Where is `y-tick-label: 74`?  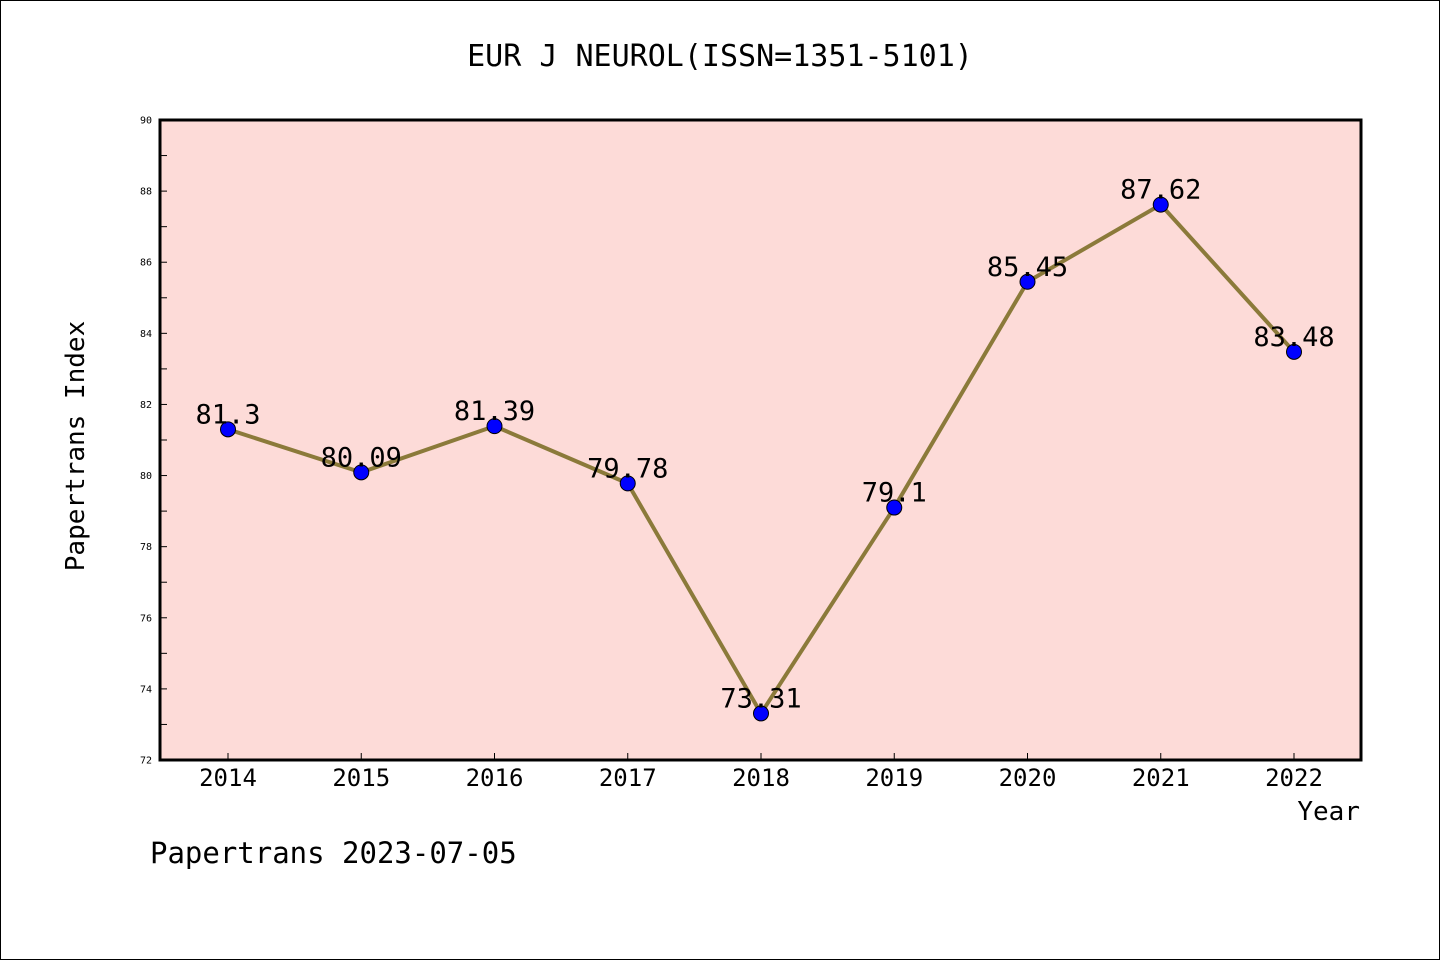
y-tick-label: 74 is located at coordinates (146, 689).